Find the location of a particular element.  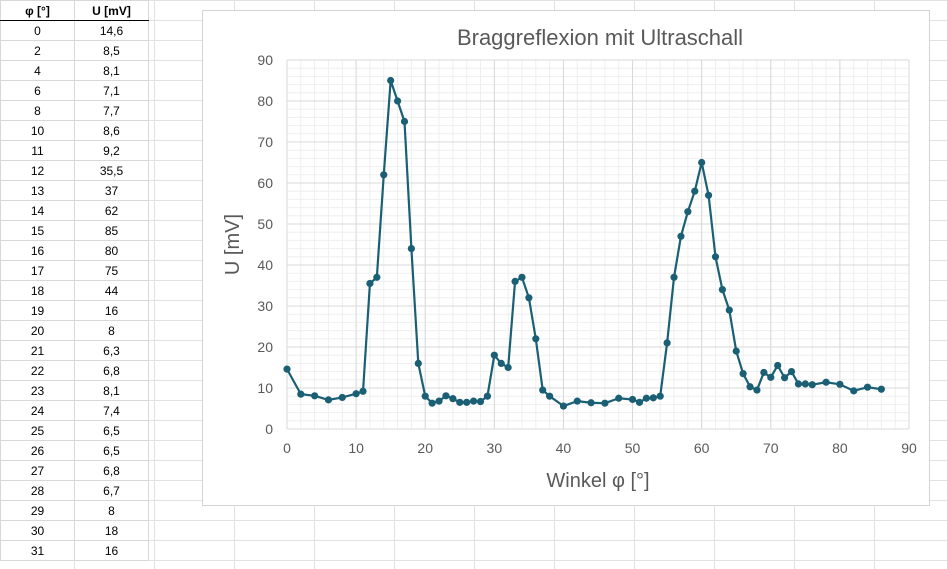

cell-voltage: 6,7 is located at coordinates (111, 490).